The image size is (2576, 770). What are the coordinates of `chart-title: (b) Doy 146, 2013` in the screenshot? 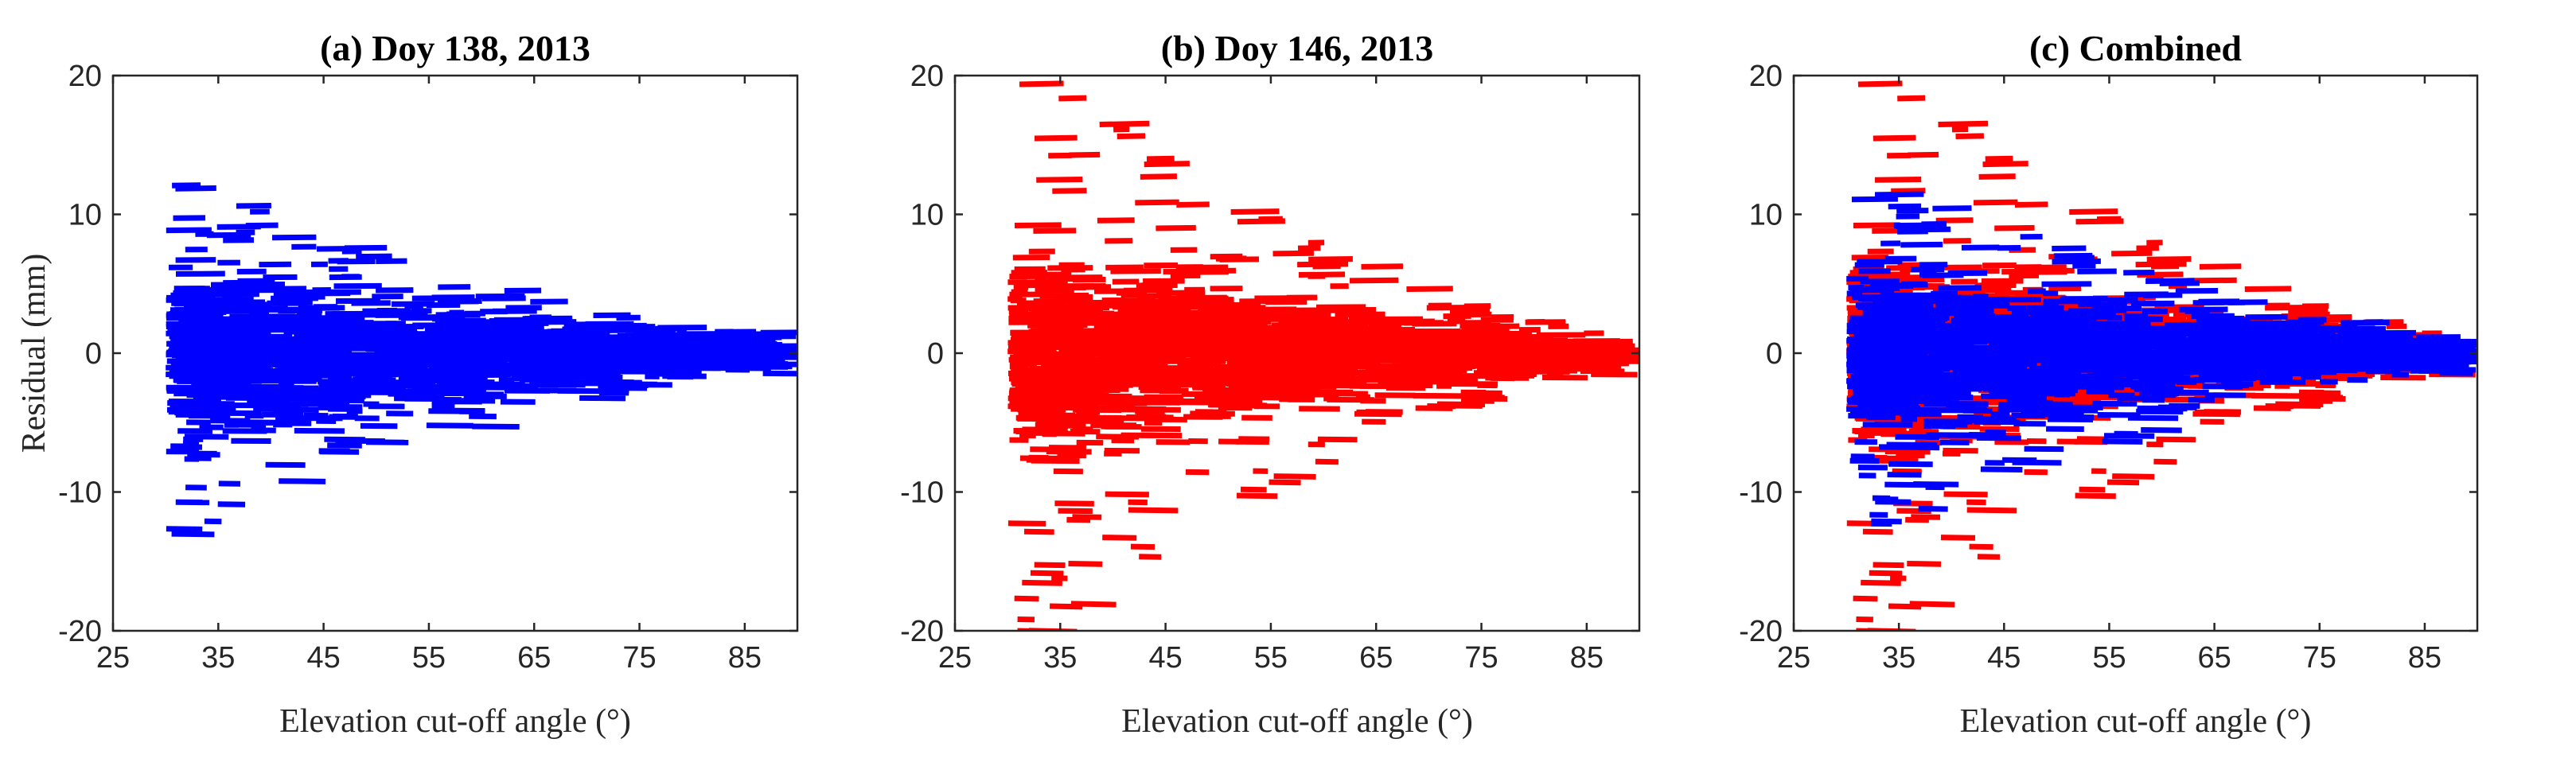 It's located at (1297, 48).